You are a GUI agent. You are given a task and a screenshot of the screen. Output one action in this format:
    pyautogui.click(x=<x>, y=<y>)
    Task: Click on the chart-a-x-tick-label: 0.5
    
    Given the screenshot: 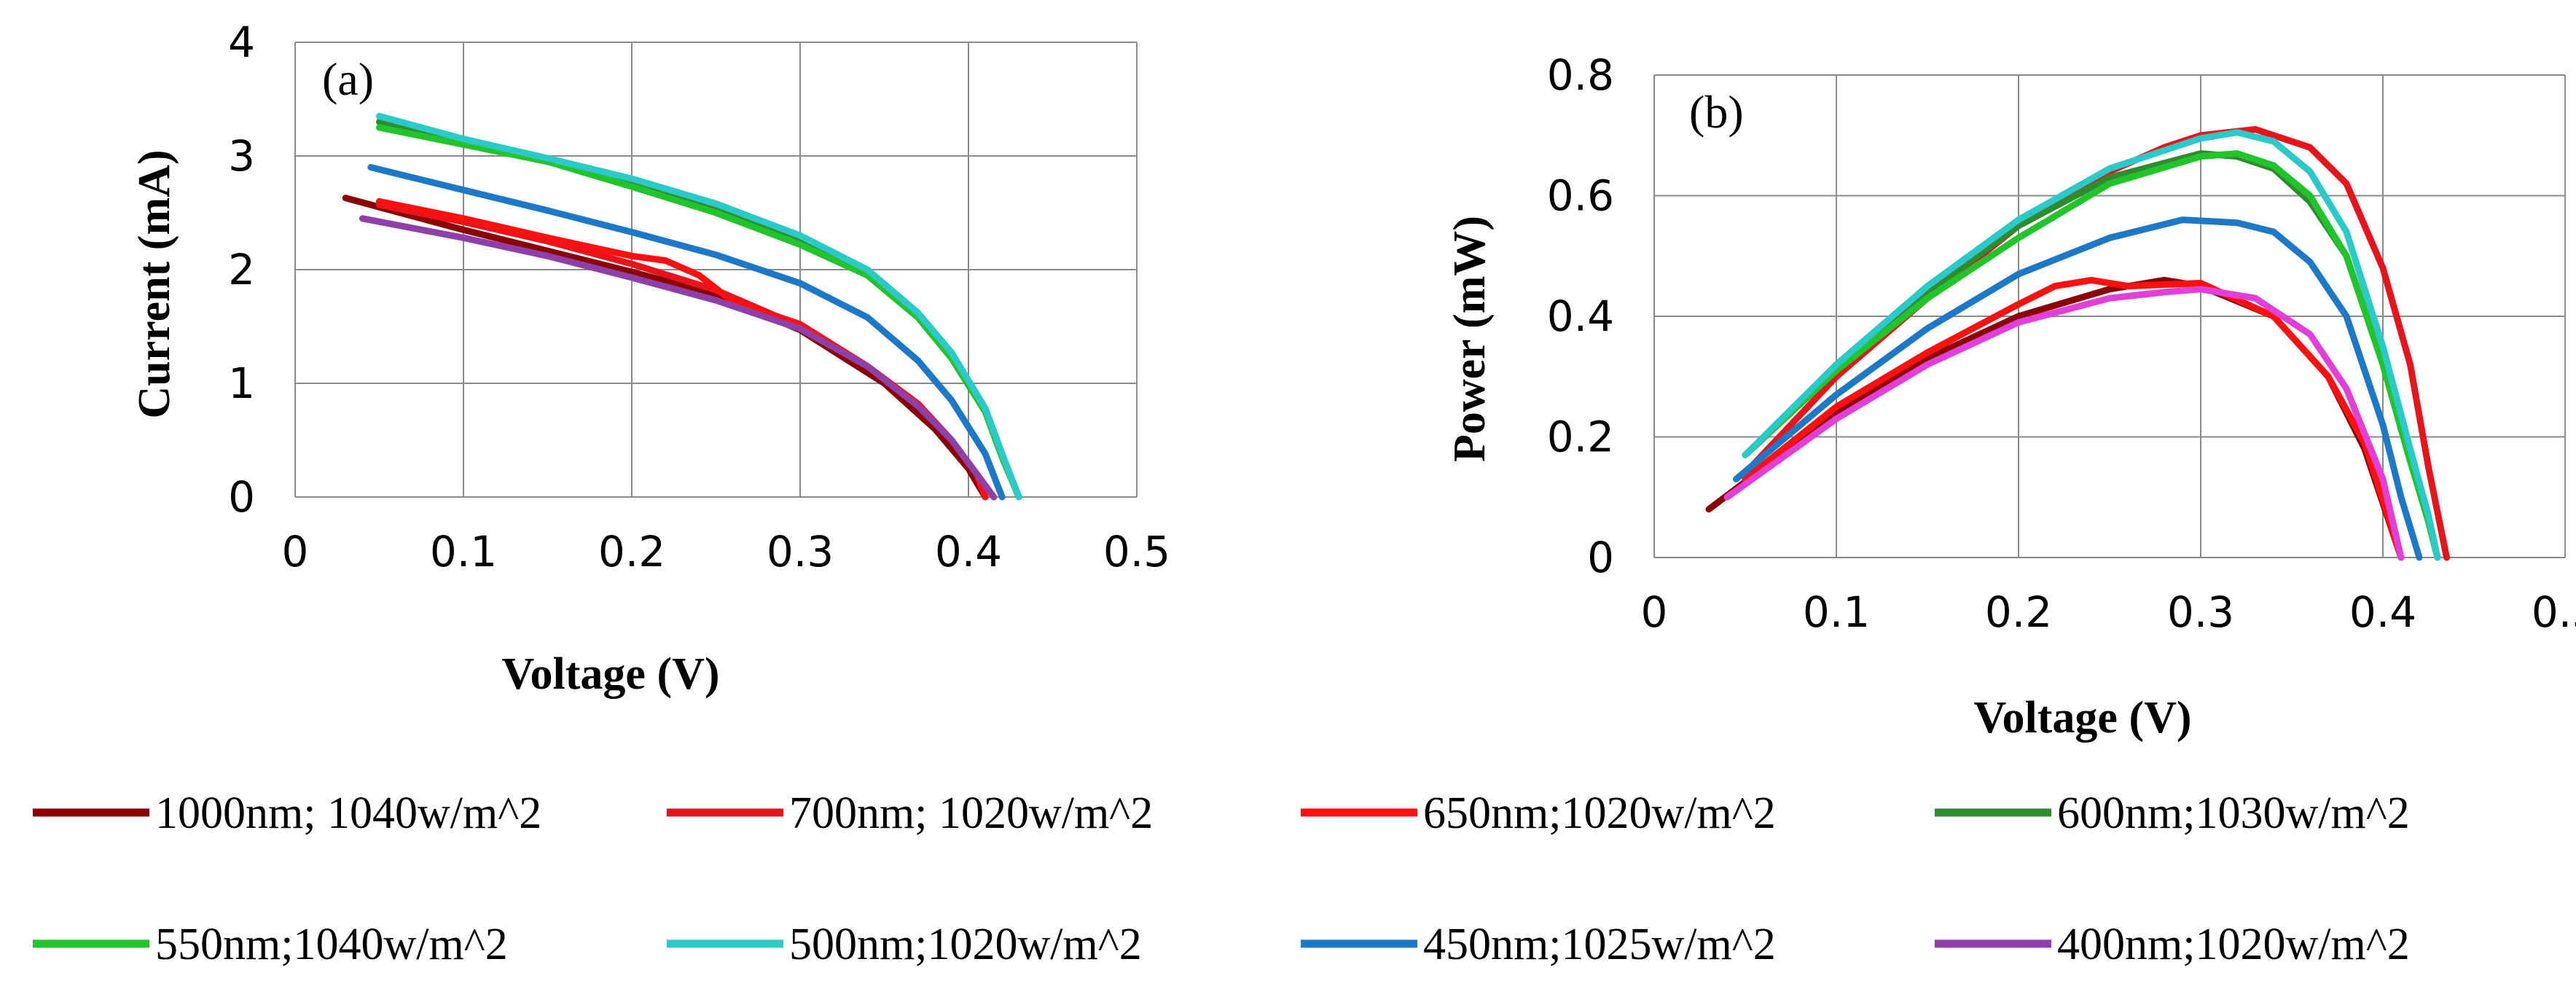 What is the action you would take?
    pyautogui.click(x=1136, y=551)
    